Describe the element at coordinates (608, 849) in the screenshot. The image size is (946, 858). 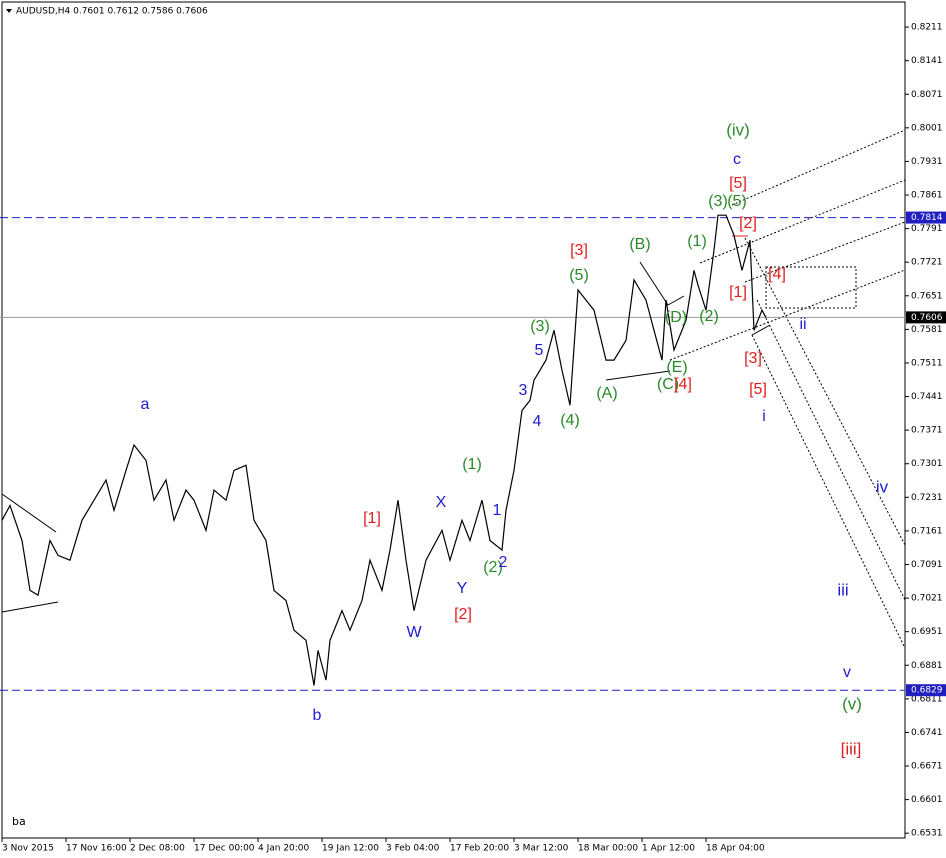
I see `x-tick-label: 18 Mar 00:00` at that location.